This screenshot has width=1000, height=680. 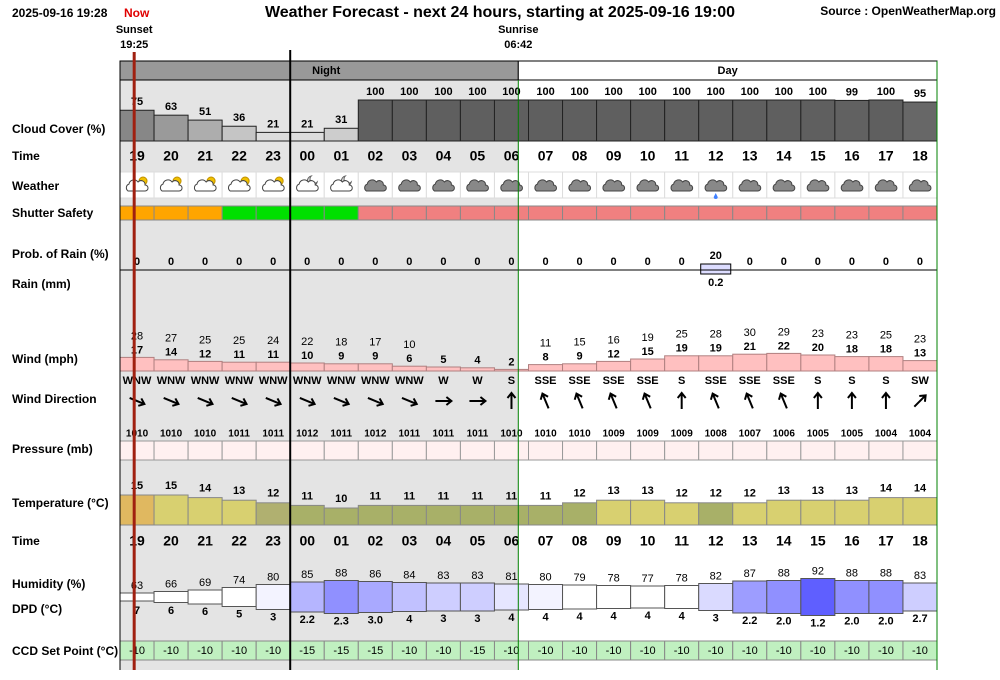 What do you see at coordinates (171, 584) in the screenshot?
I see `humidity-label: 66` at bounding box center [171, 584].